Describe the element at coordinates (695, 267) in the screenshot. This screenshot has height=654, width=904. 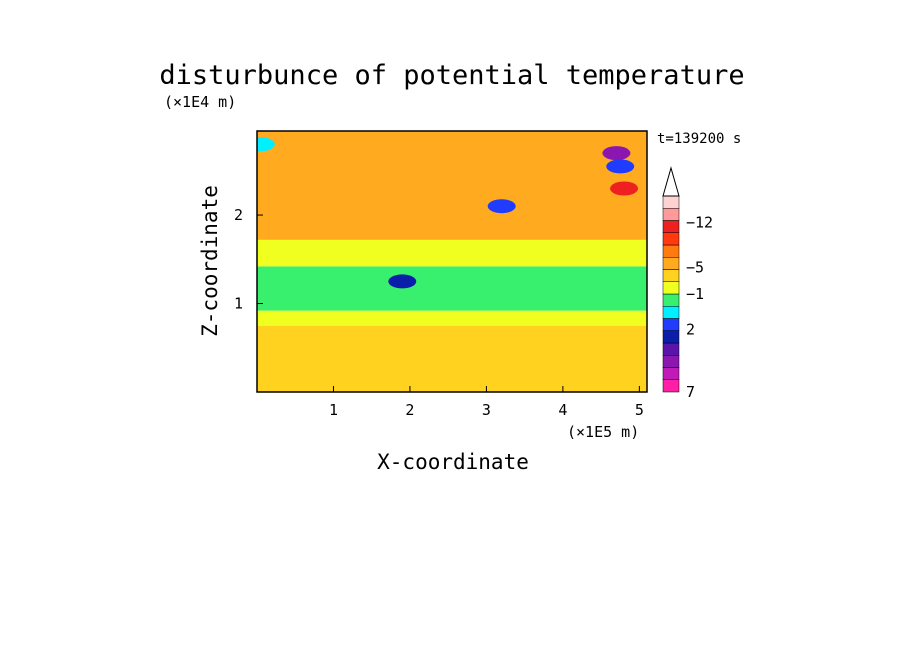
I see `colorbar-label-3: −5` at that location.